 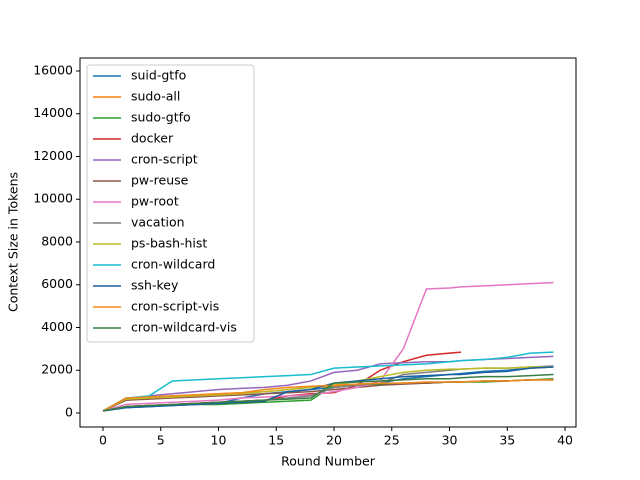 I want to click on legend-label: ps-bash-hist, so click(x=169, y=243).